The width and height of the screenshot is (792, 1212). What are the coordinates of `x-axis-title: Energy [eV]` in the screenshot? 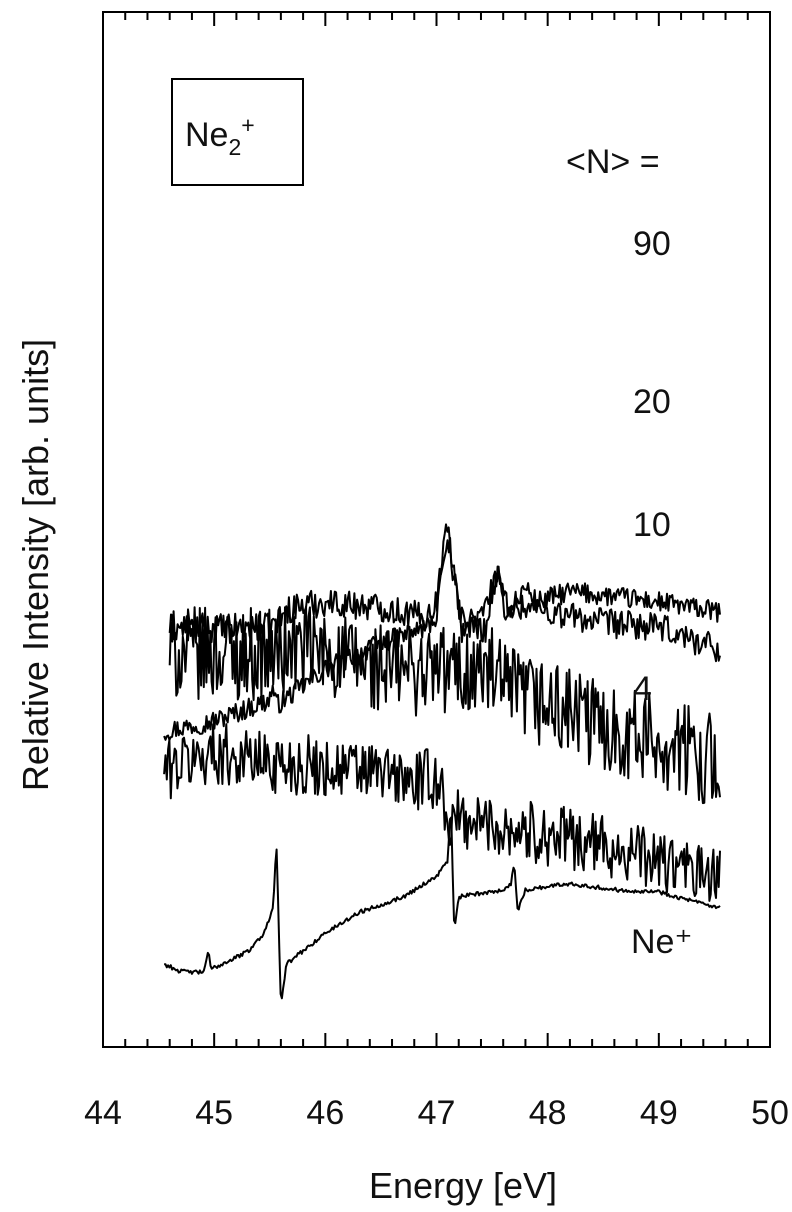 It's located at (463, 1185).